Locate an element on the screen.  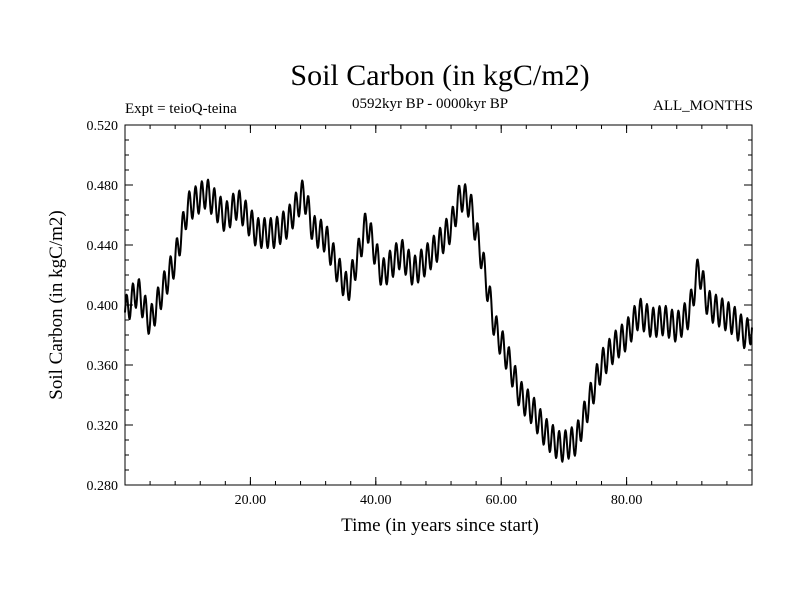
y-axis-label: Soil Carbon (in kgC/m2) is located at coordinates (56, 304).